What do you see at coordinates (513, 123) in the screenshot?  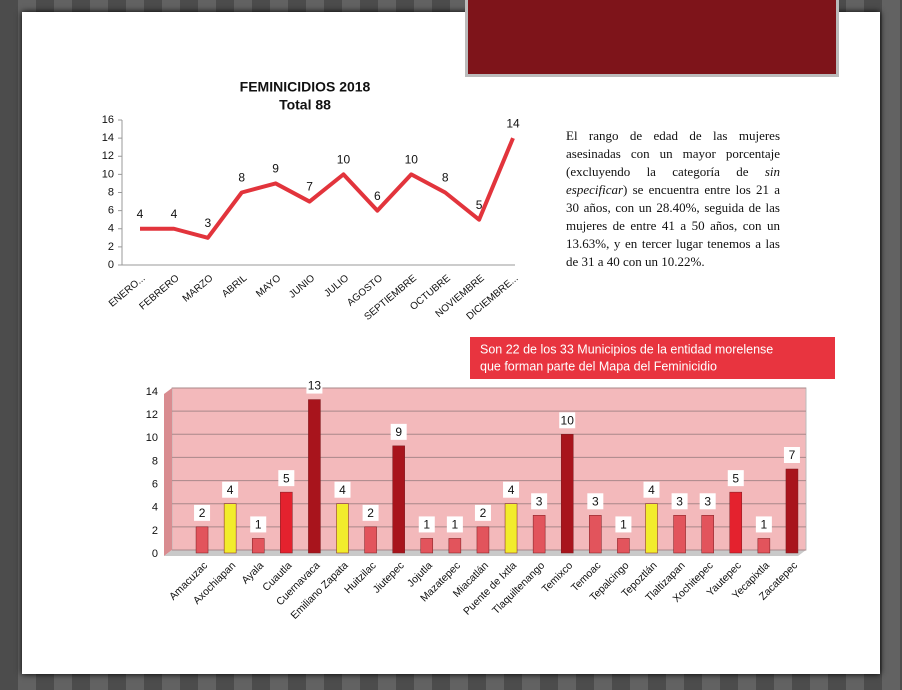 I see `data-label: 14` at bounding box center [513, 123].